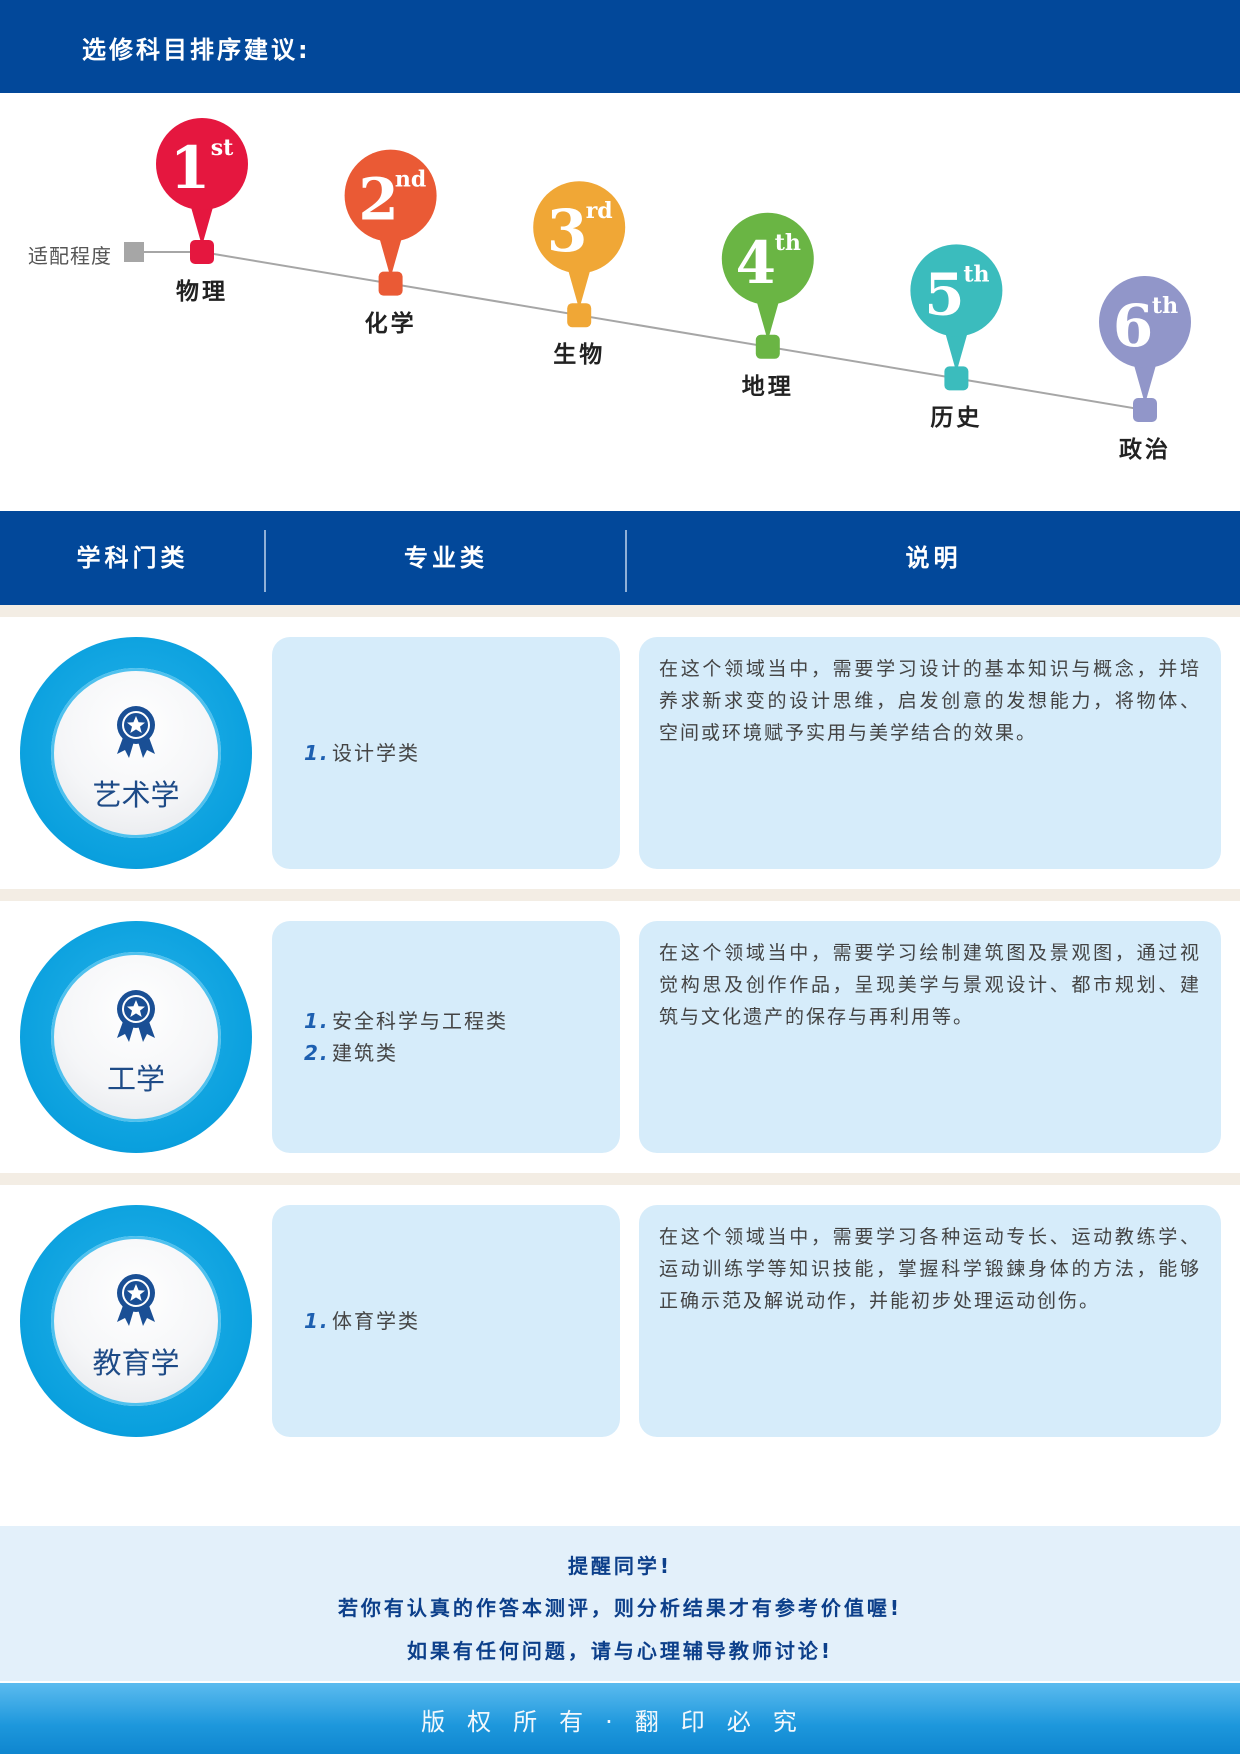 The height and width of the screenshot is (1754, 1240). I want to click on majors-list: 1. 安全科学与工程类 2. 建筑类, so click(406, 1037).